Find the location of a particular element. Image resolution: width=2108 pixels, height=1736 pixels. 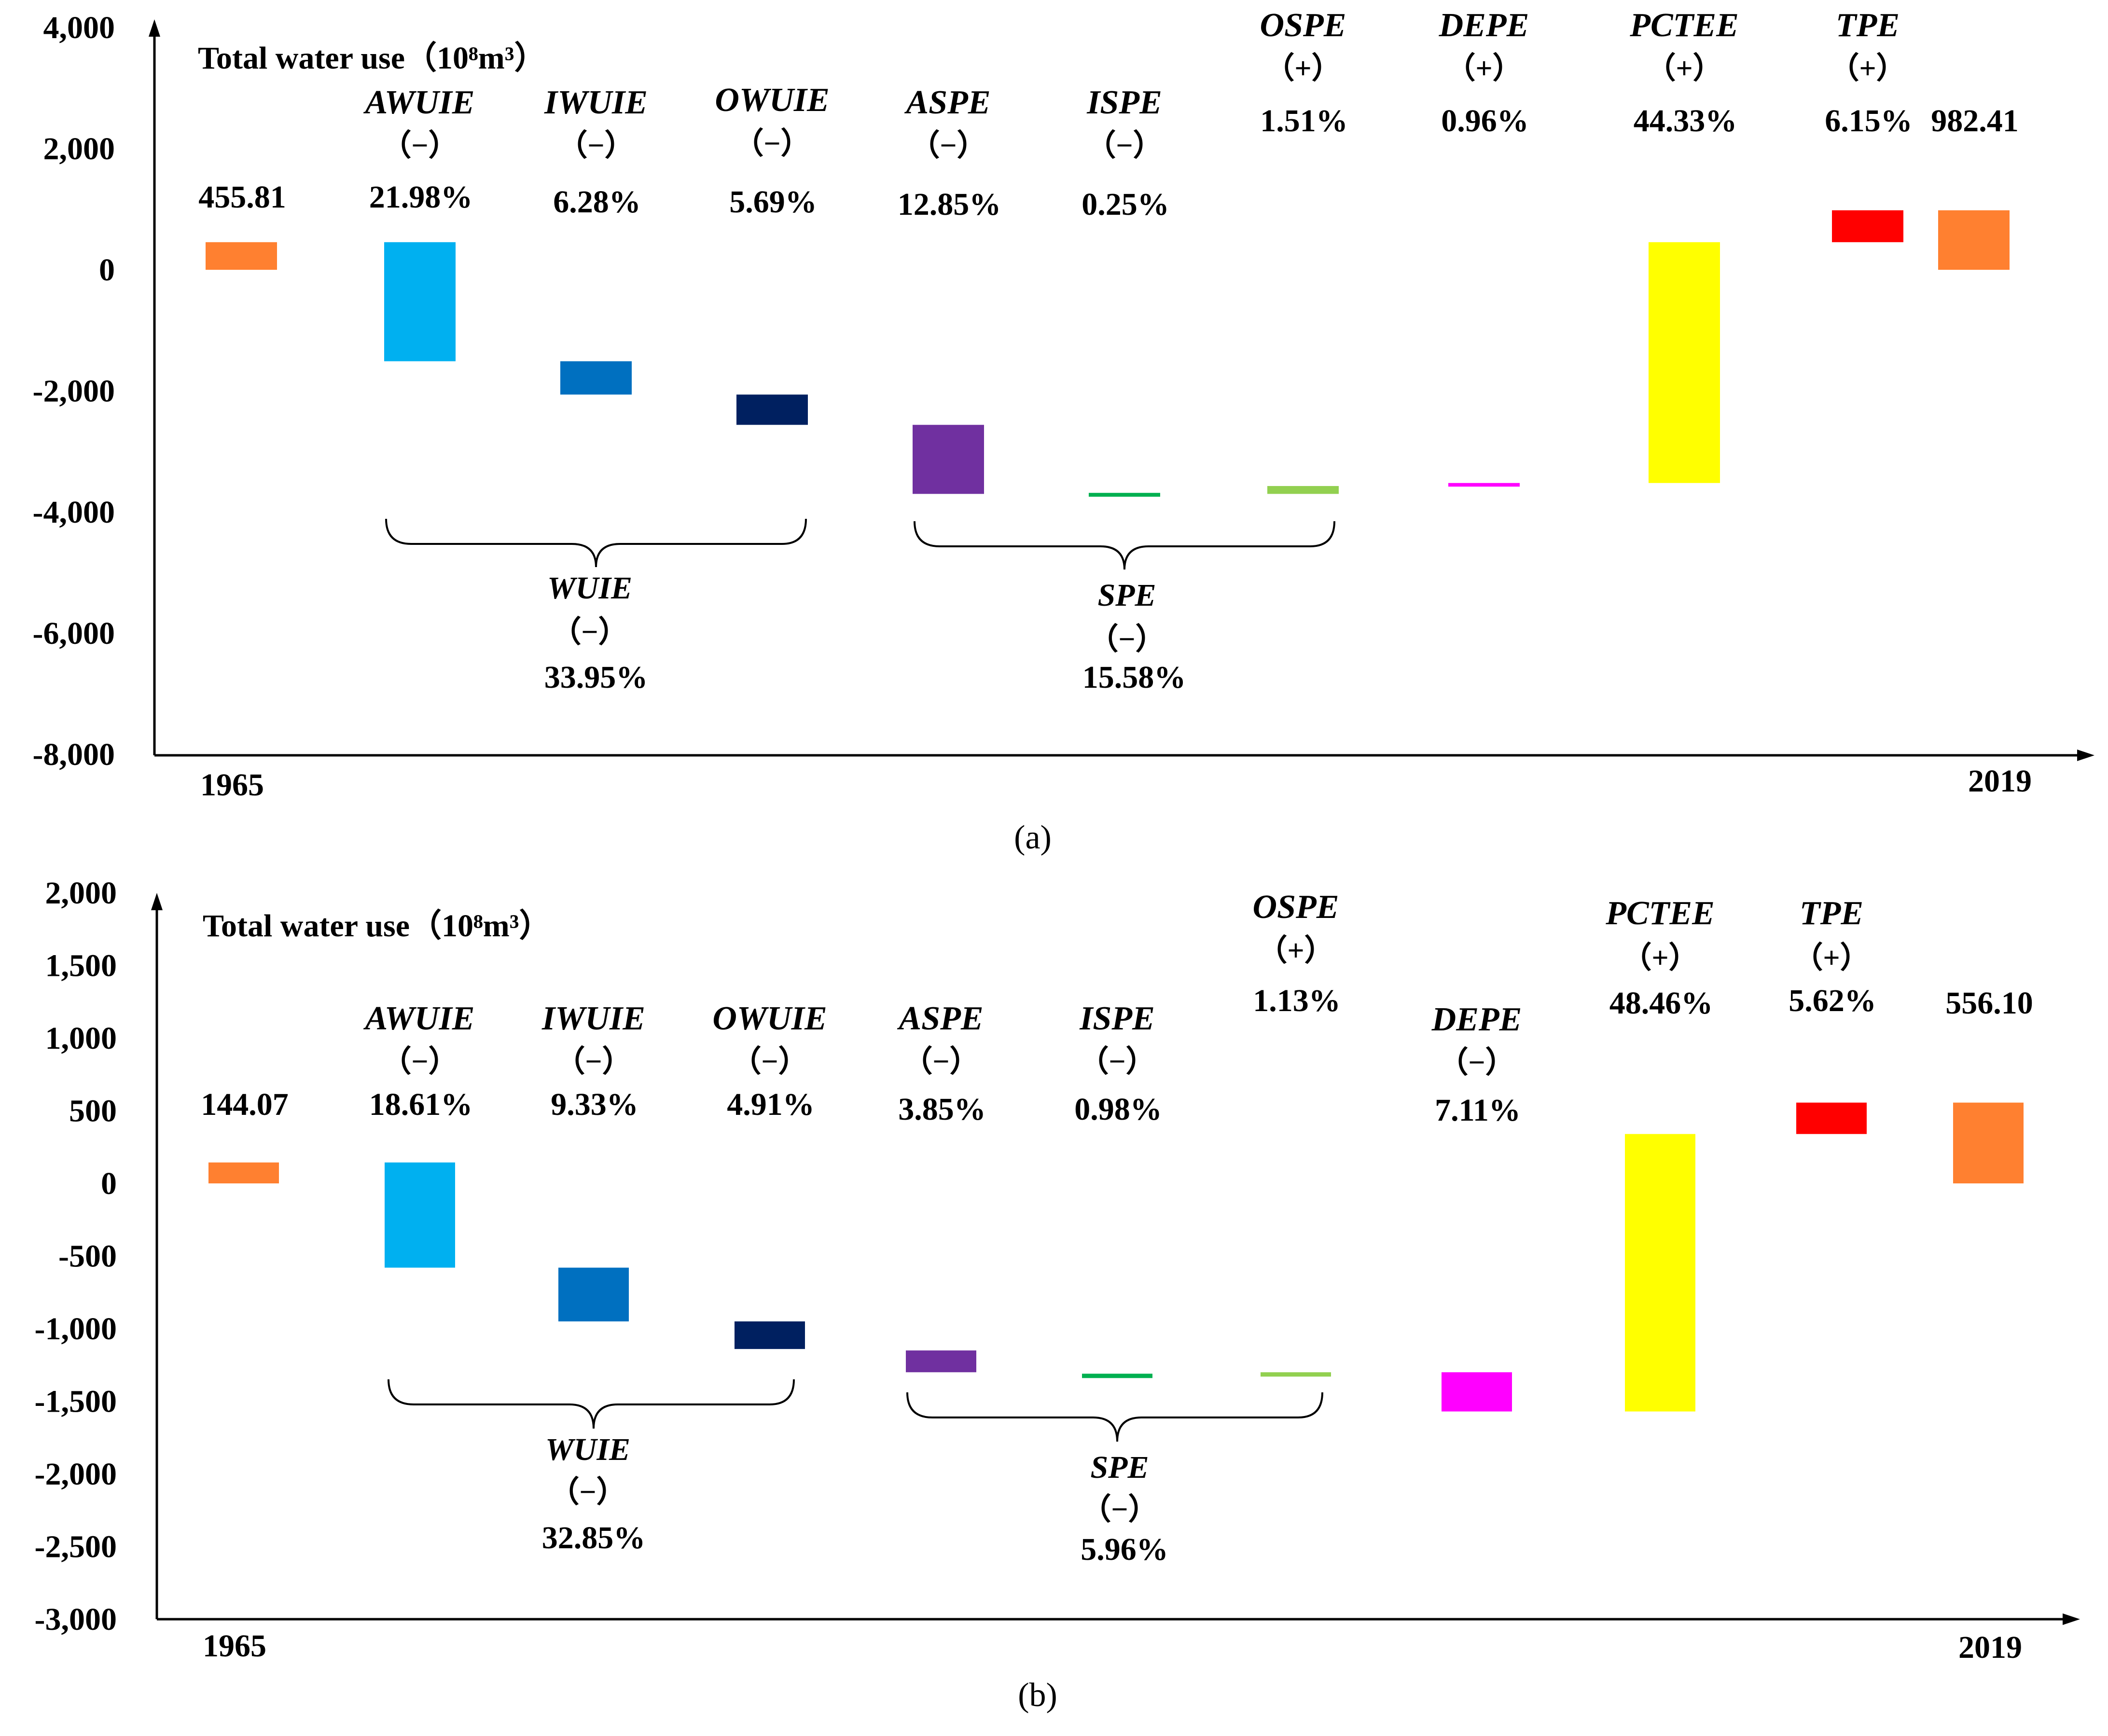

bar-value-label: 5.62% is located at coordinates (1833, 1001).